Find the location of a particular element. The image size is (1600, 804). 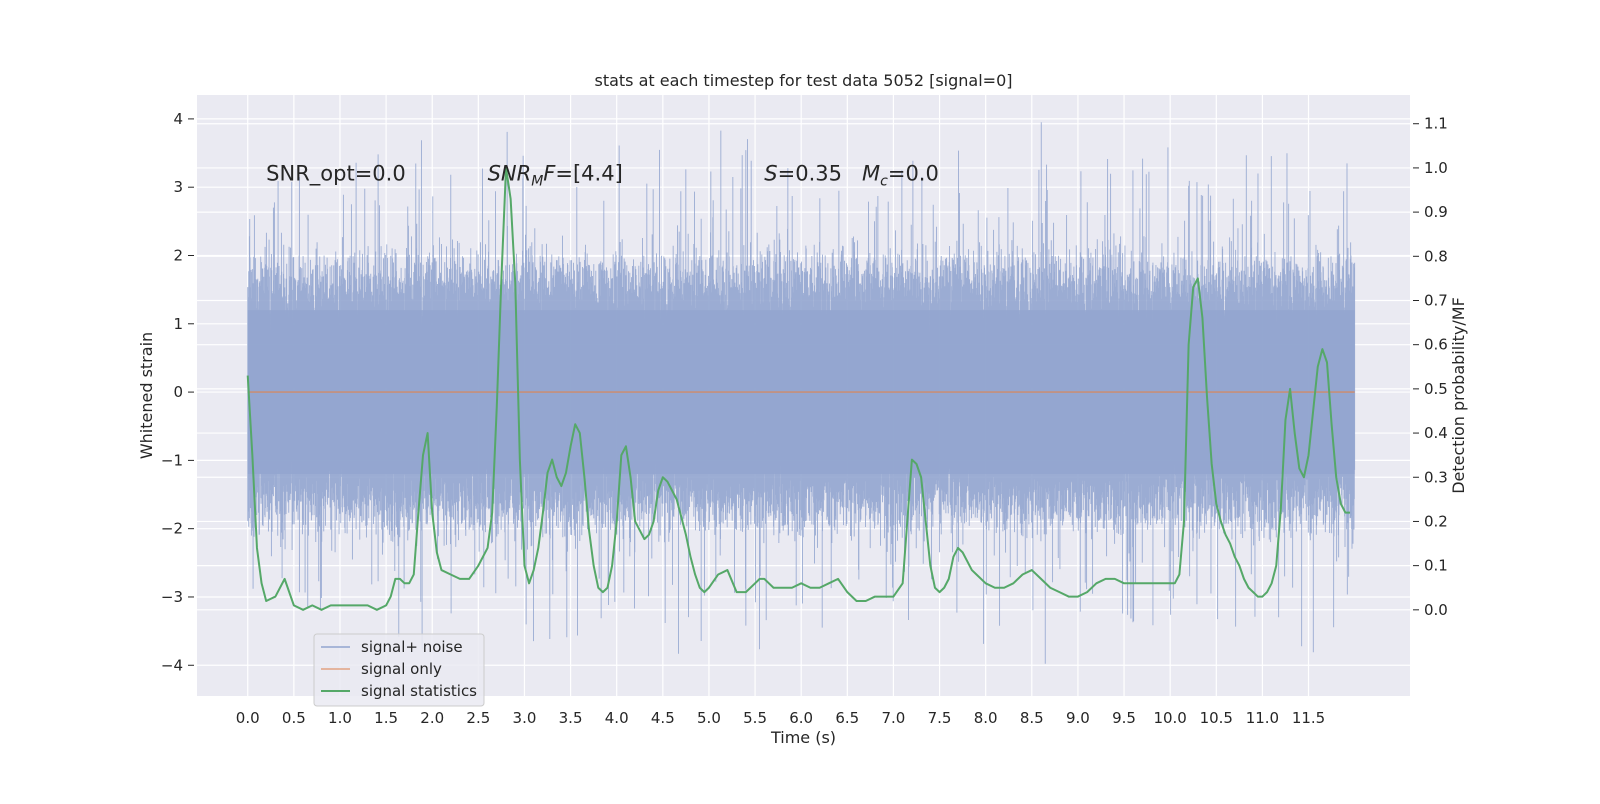

y-tick-label-right: 0.1 is located at coordinates (1436, 566).